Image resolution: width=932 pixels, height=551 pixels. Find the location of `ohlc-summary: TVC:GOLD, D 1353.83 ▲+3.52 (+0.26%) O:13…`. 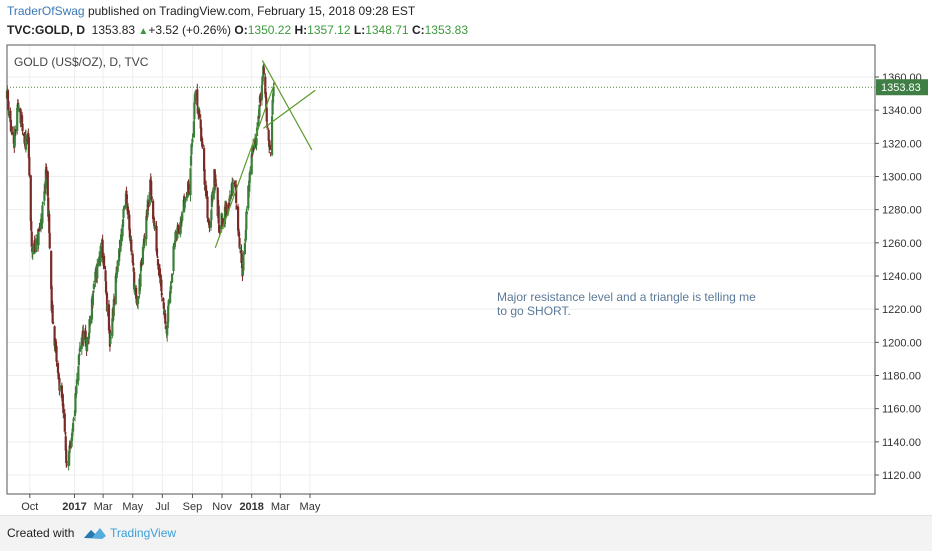

ohlc-summary: TVC:GOLD, D 1353.83 ▲+3.52 (+0.26%) O:13… is located at coordinates (237, 30).